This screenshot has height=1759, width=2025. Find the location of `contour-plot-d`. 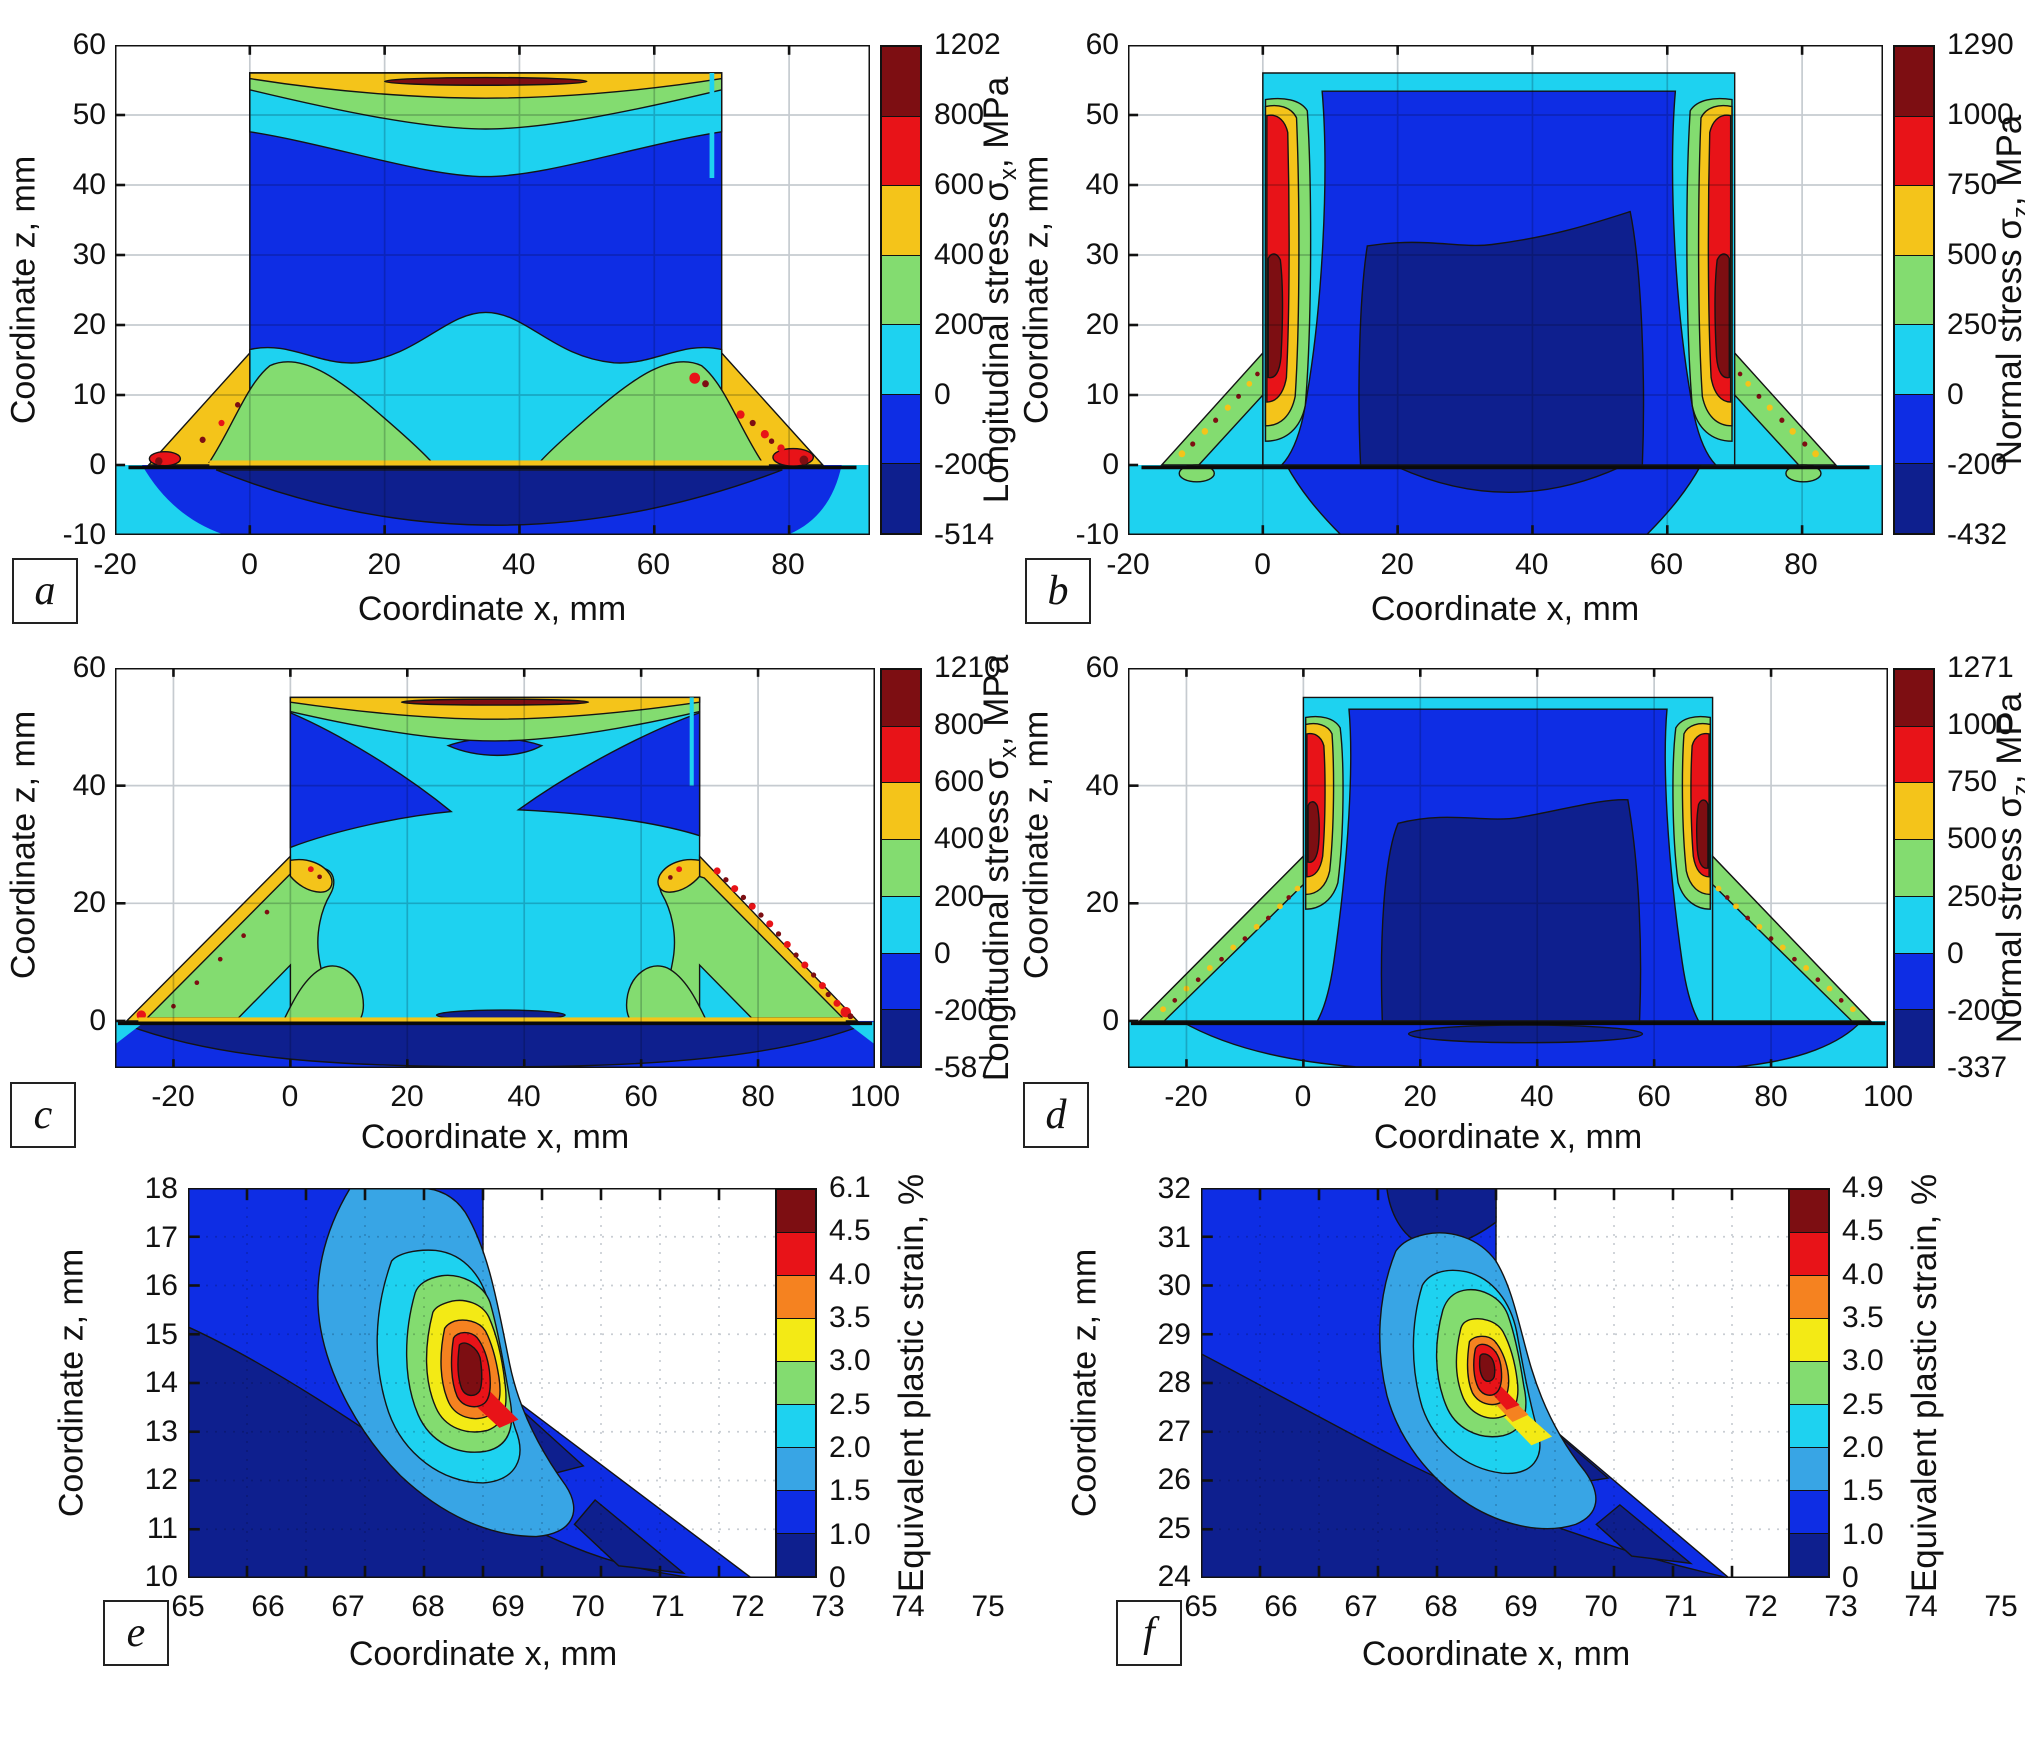

contour-plot-d is located at coordinates (1508, 868).